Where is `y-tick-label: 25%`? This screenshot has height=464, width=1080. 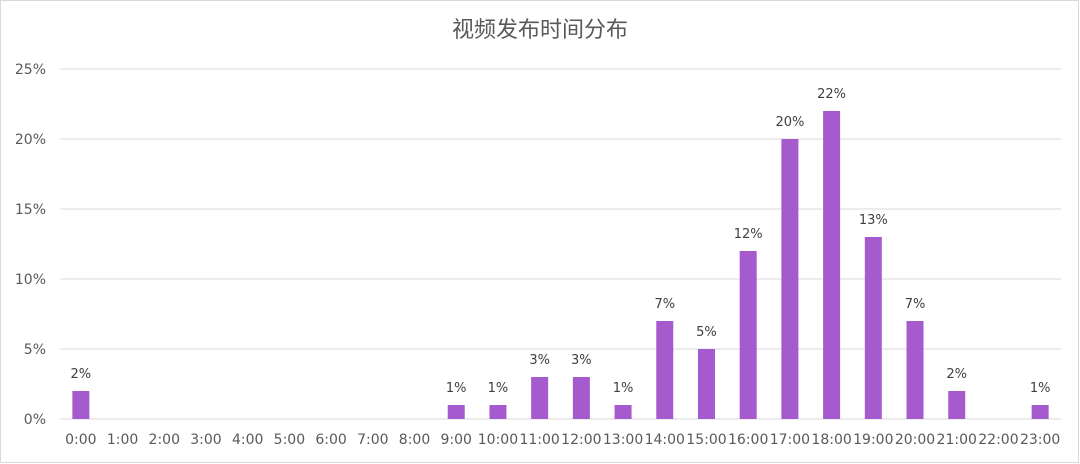 y-tick-label: 25% is located at coordinates (30, 70).